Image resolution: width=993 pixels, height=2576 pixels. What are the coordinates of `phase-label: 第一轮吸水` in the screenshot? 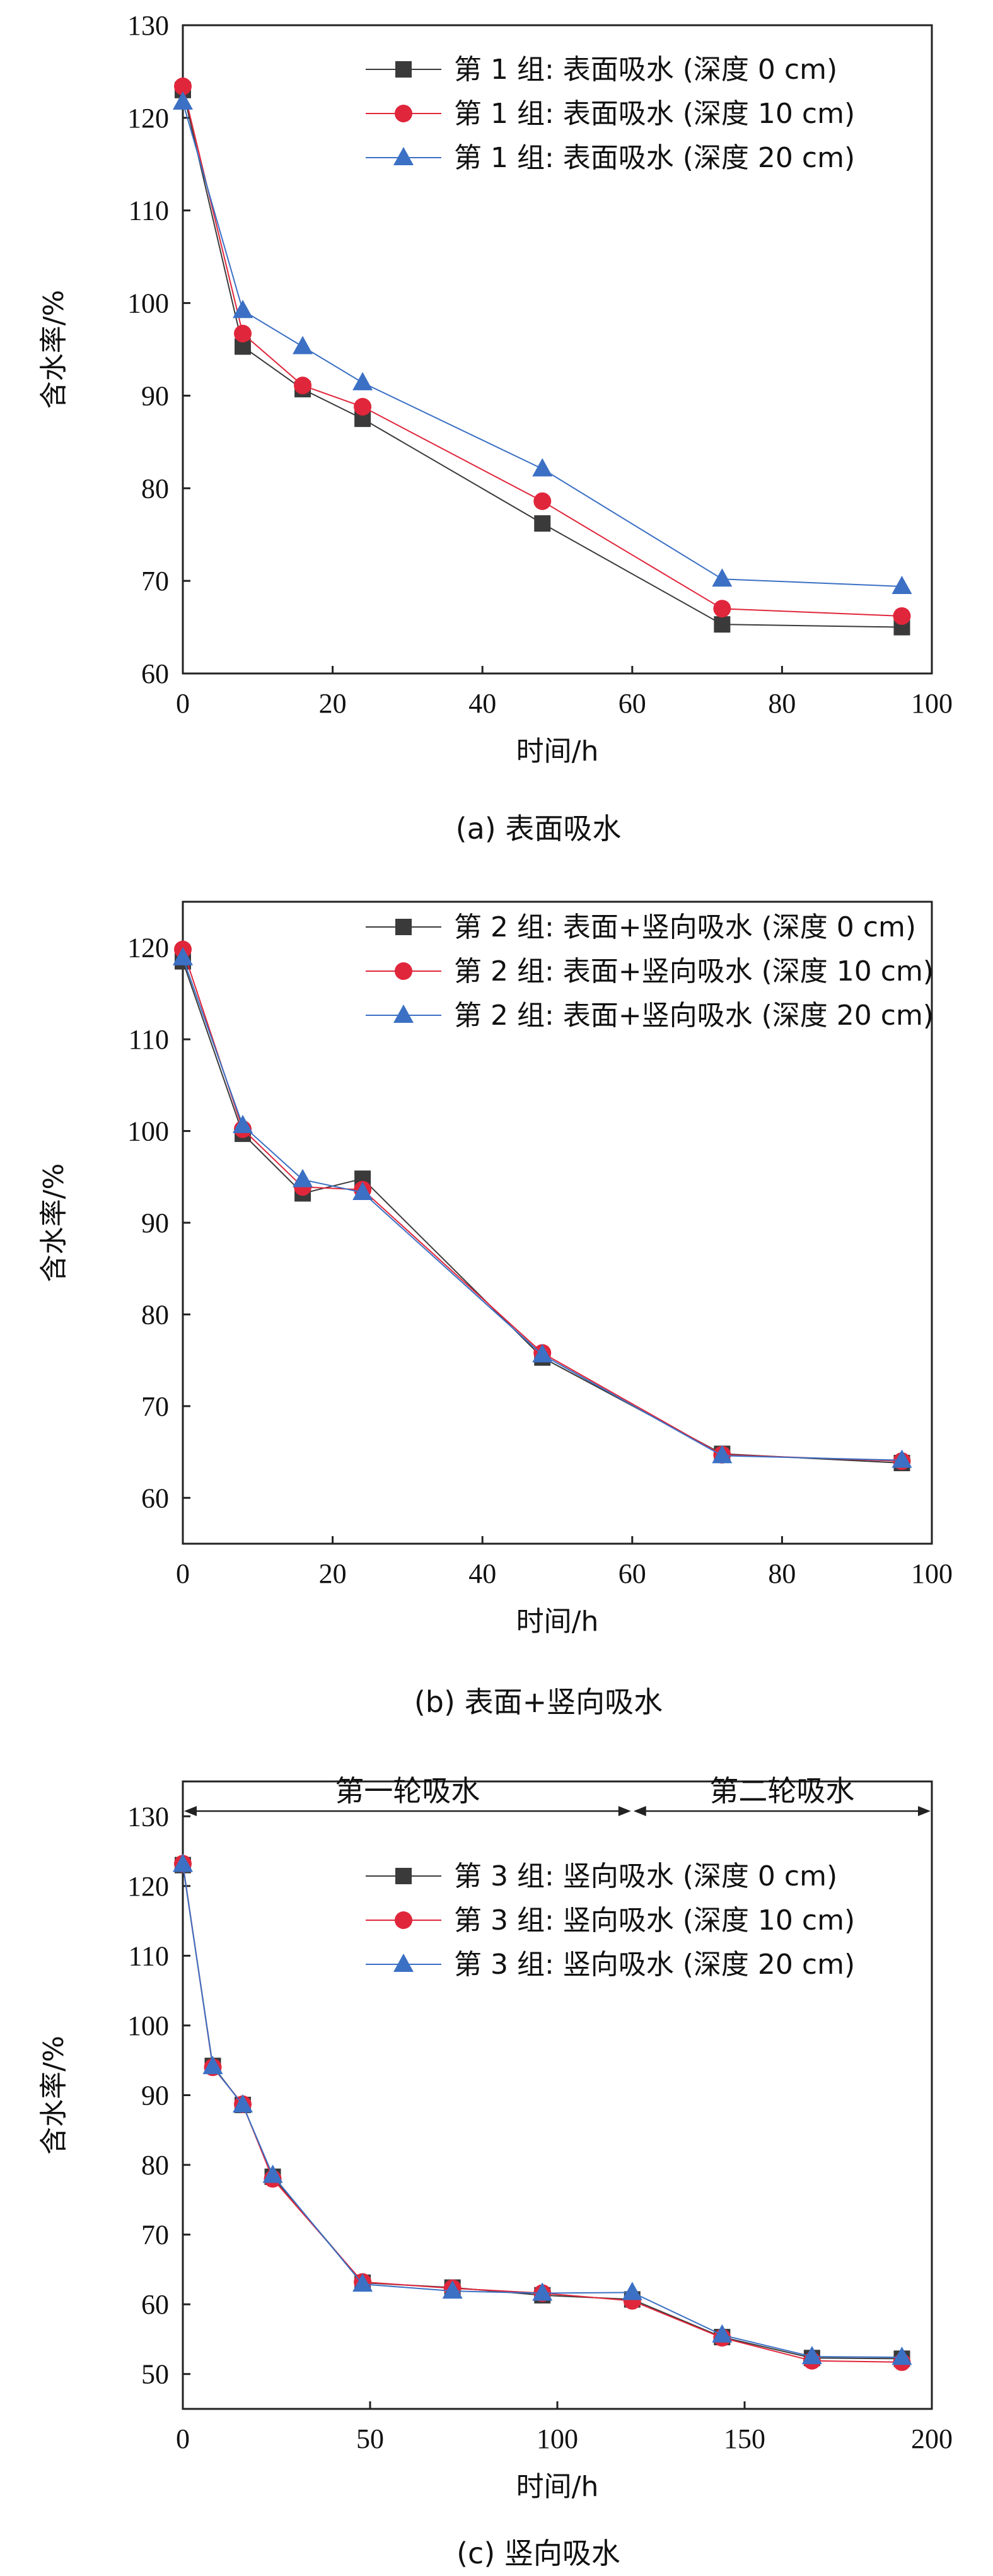 It's located at (408, 1791).